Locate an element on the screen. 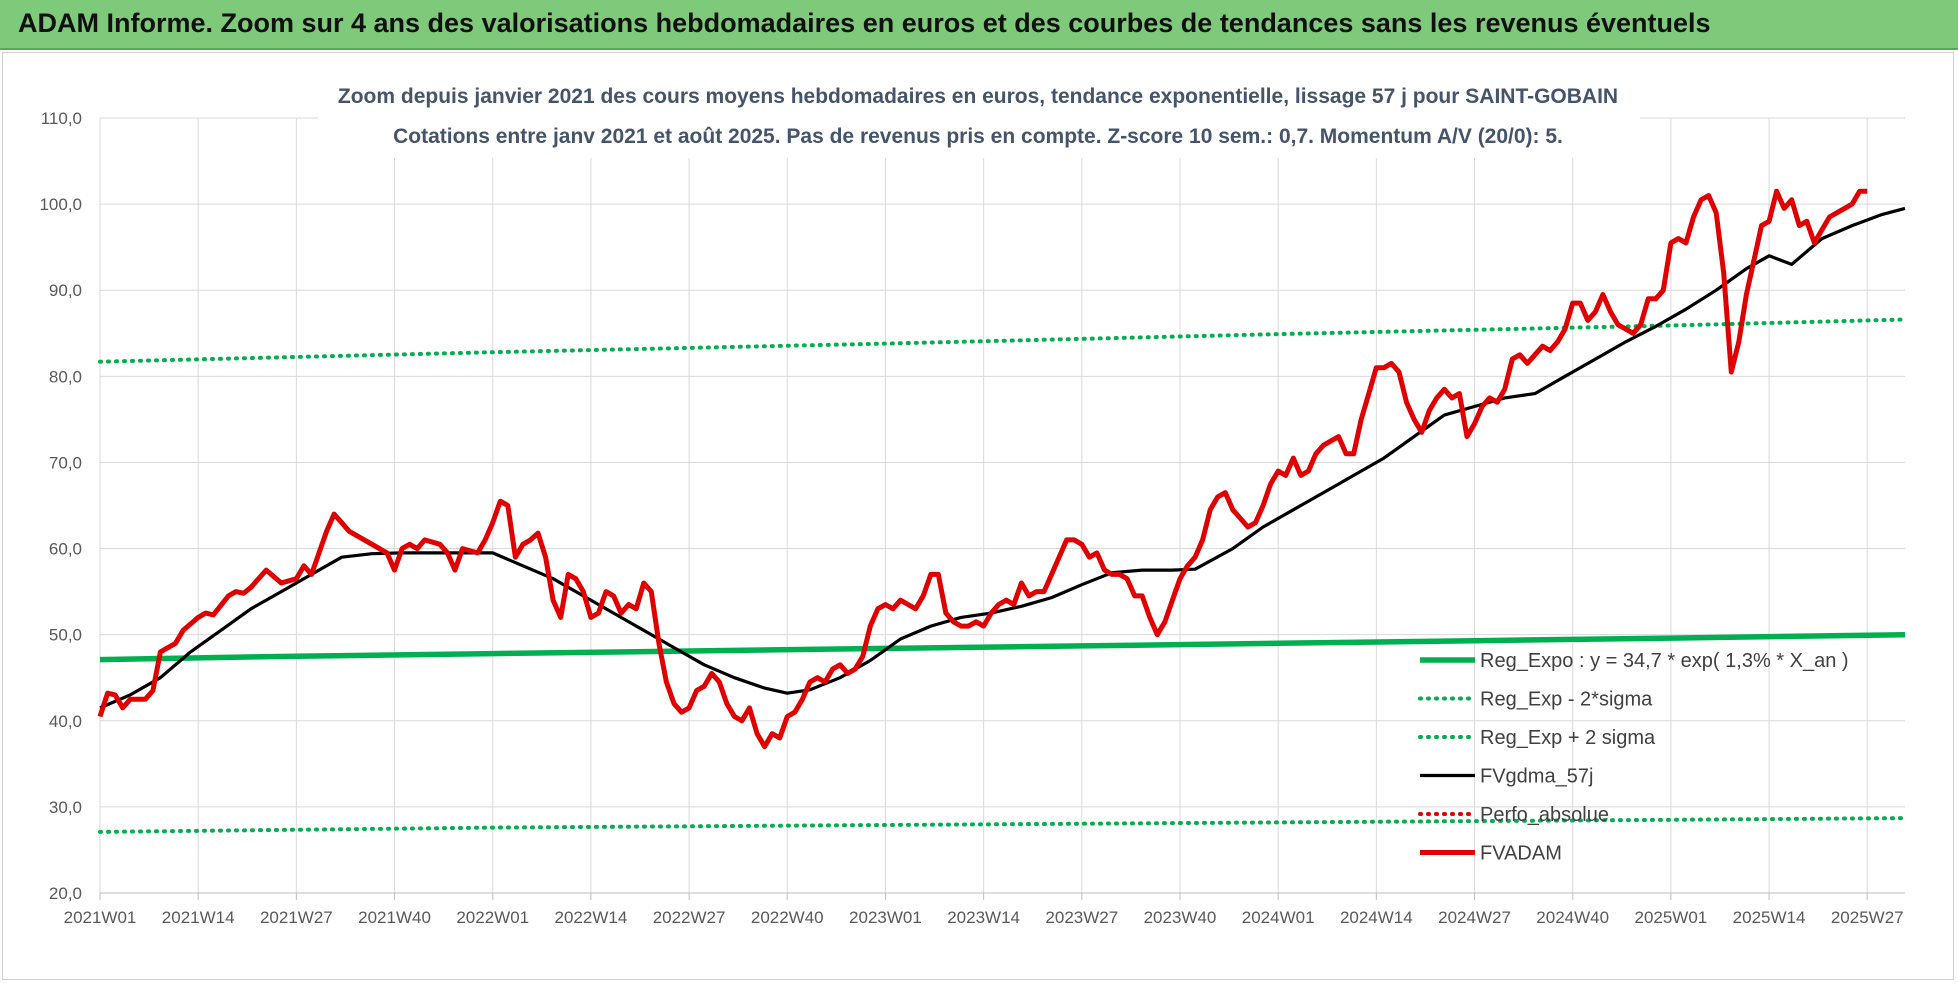 Image resolution: width=1958 pixels, height=984 pixels. legend-label: FVADAM is located at coordinates (1521, 854).